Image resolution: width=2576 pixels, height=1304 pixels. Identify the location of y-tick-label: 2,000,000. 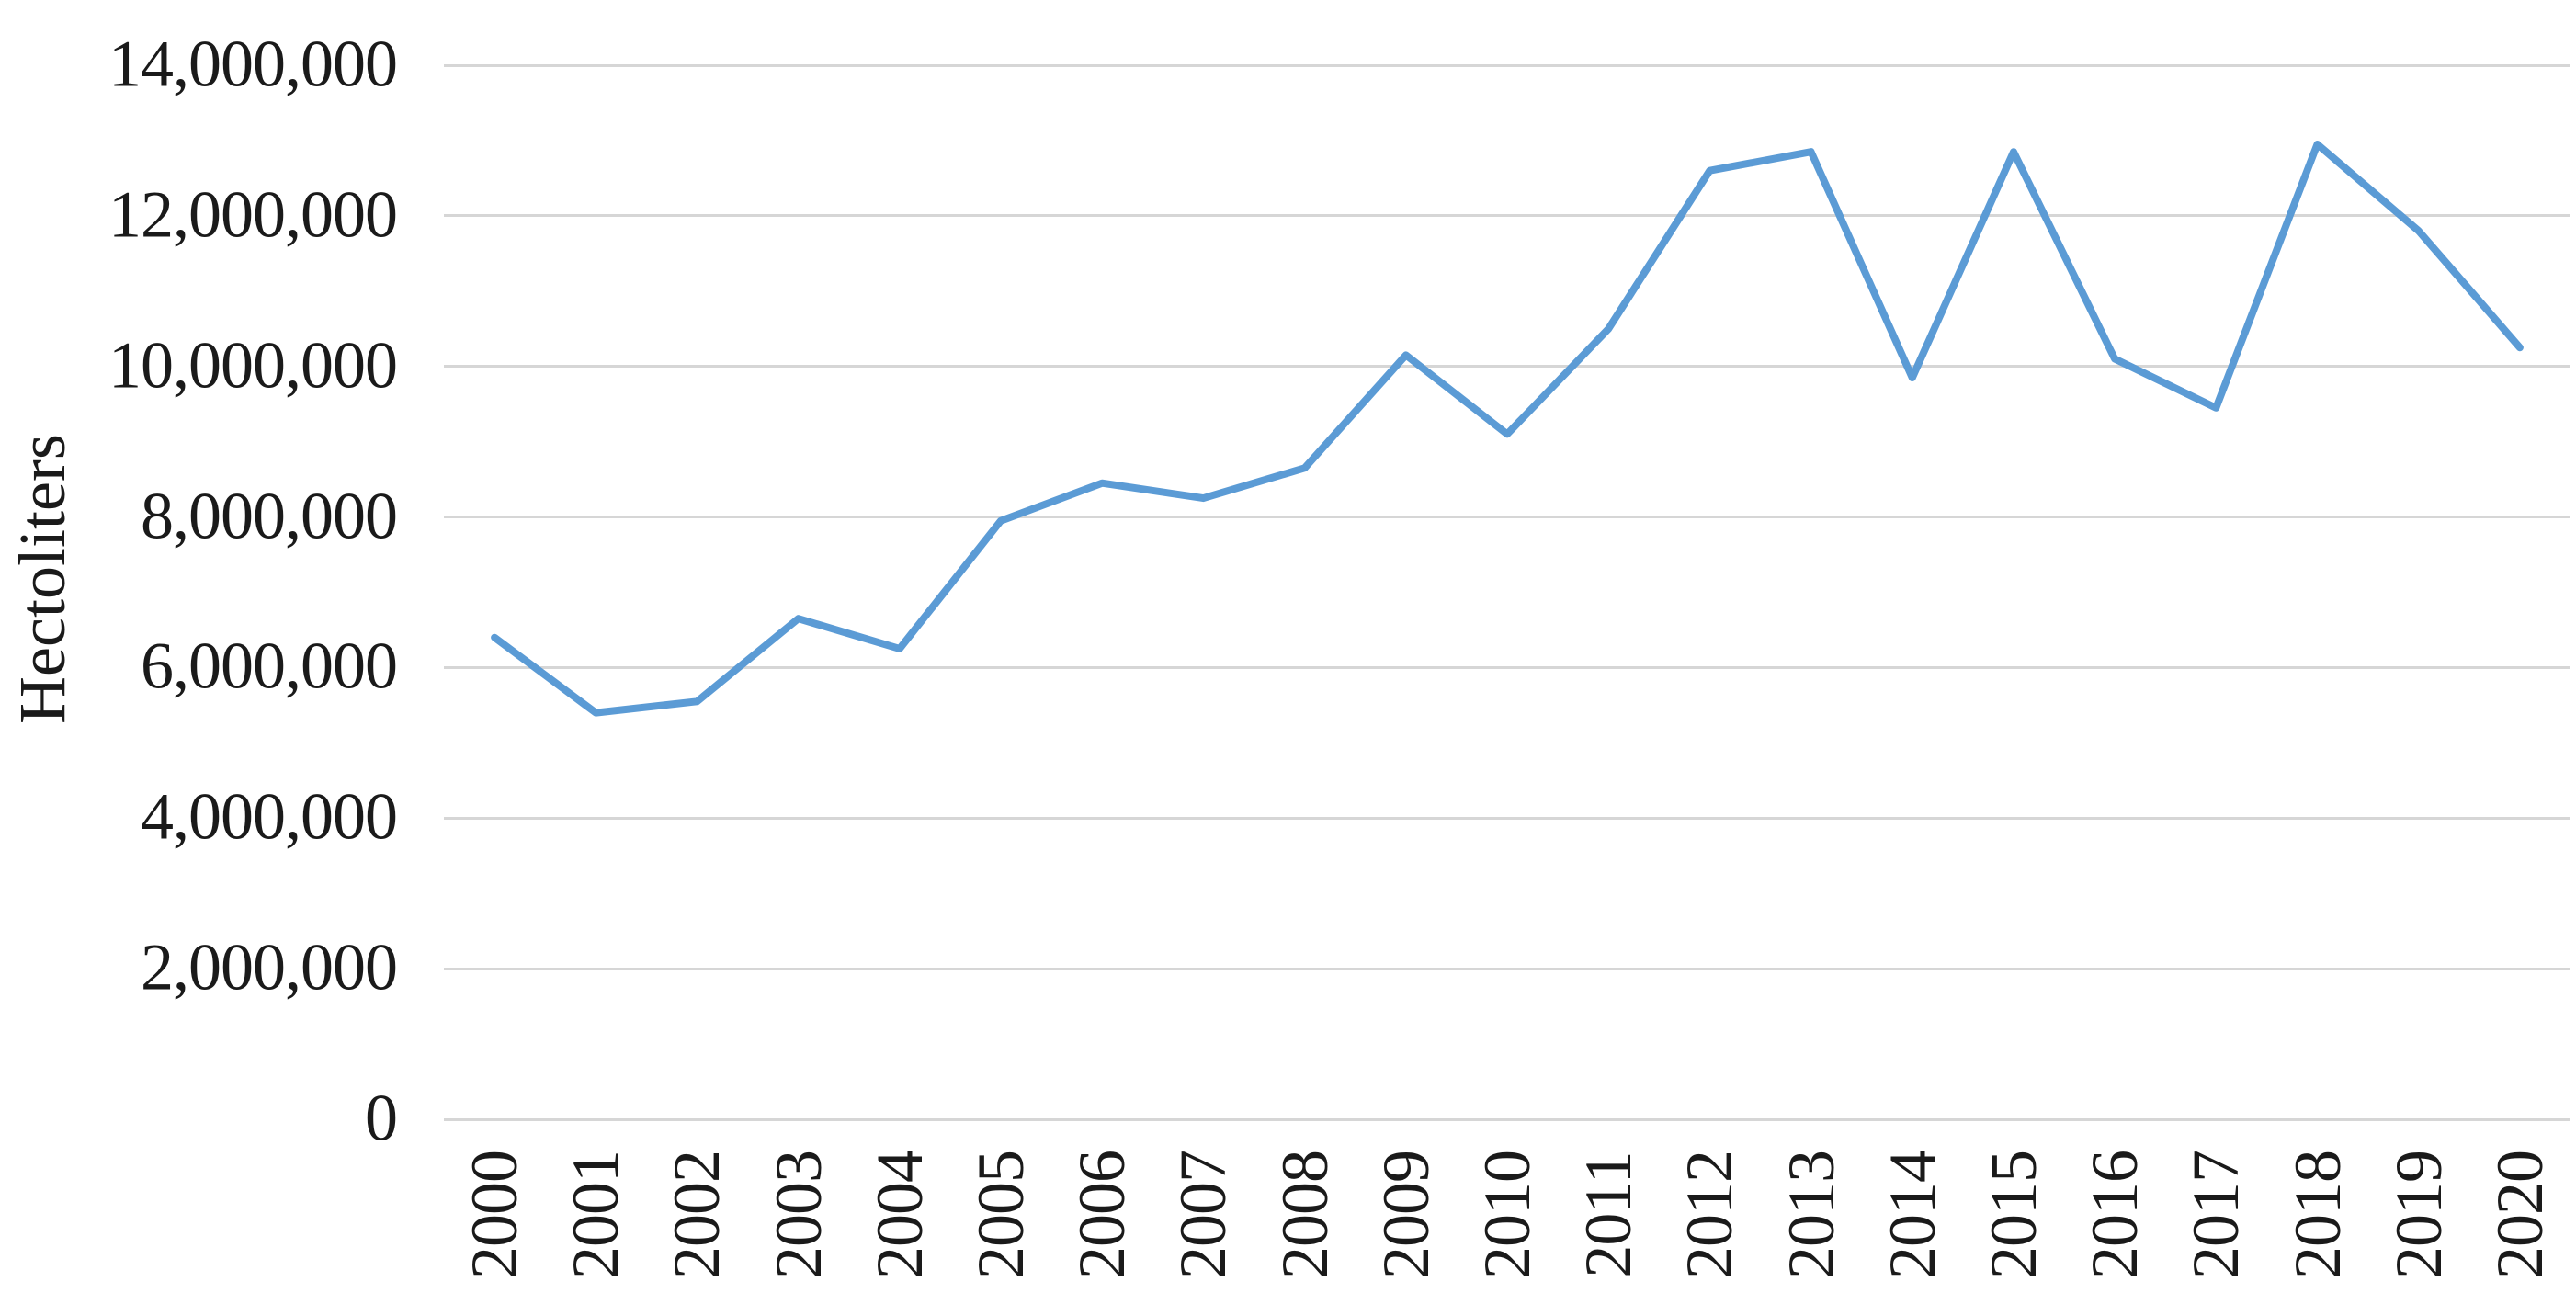
(269, 967).